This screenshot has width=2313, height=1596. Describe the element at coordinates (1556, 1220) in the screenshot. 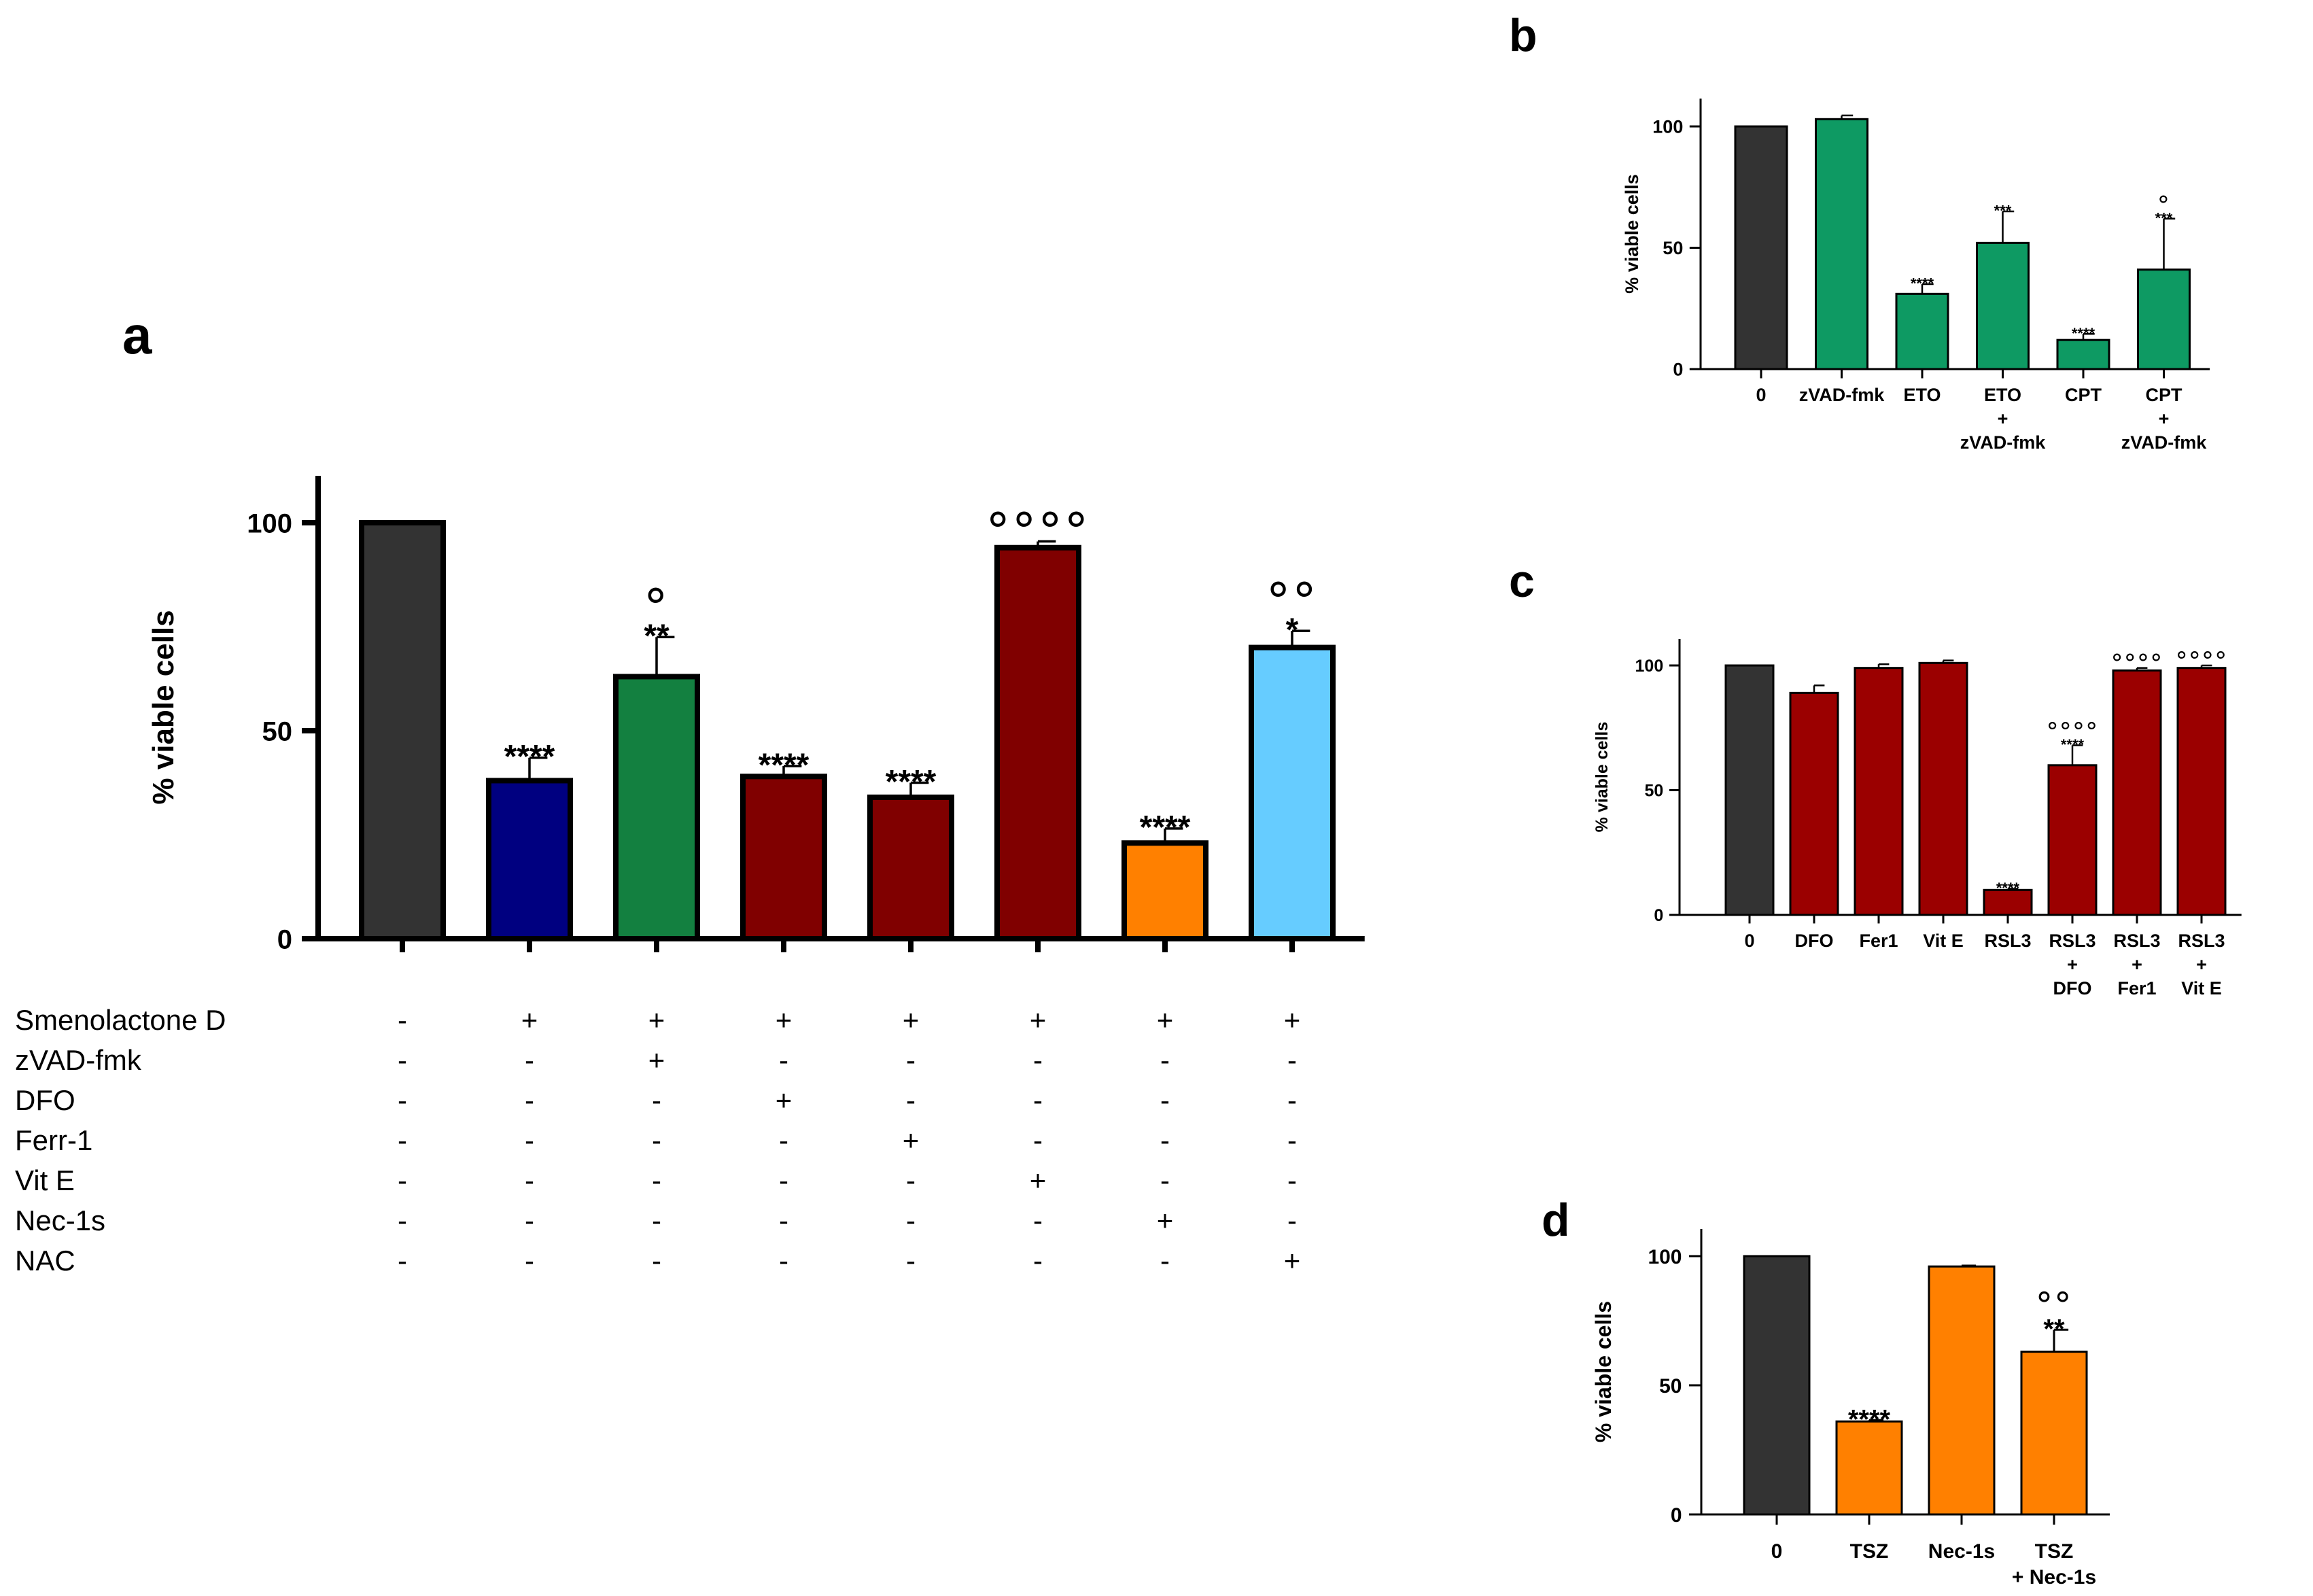

I see `panel-letter-d: d` at that location.